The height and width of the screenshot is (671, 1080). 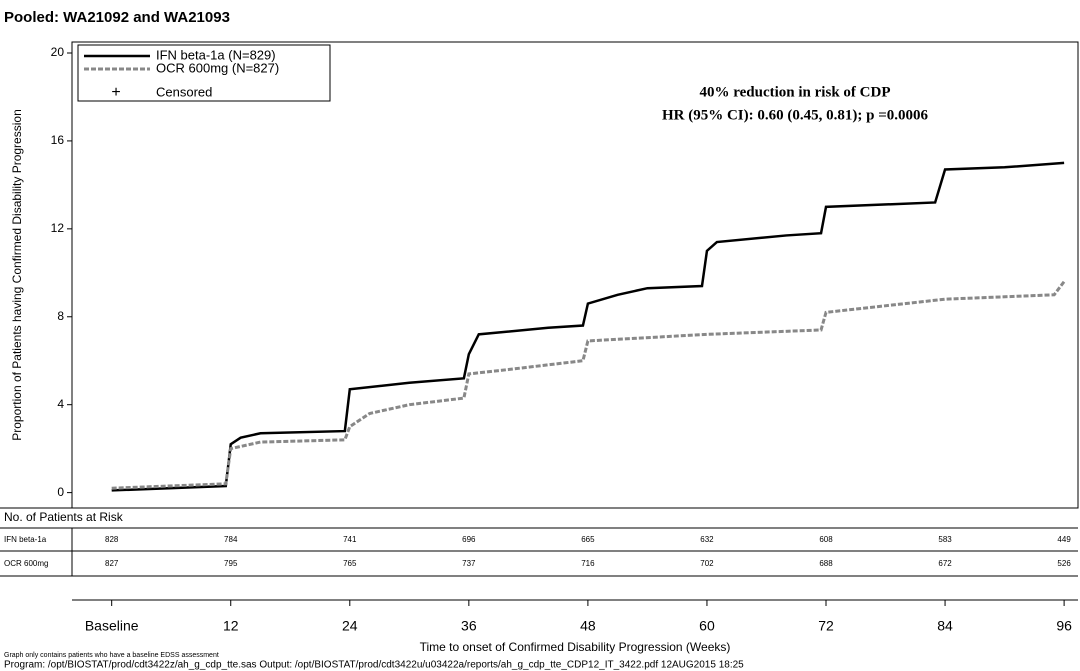 What do you see at coordinates (231, 626) in the screenshot?
I see `x-tick-label: 12` at bounding box center [231, 626].